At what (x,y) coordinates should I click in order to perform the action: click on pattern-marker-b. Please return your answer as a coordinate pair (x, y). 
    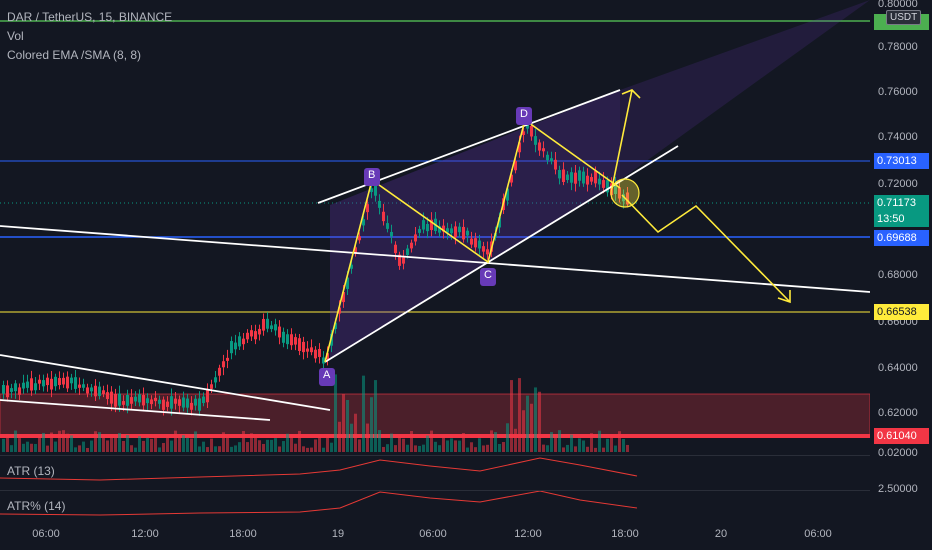
    Looking at the image, I should click on (372, 177).